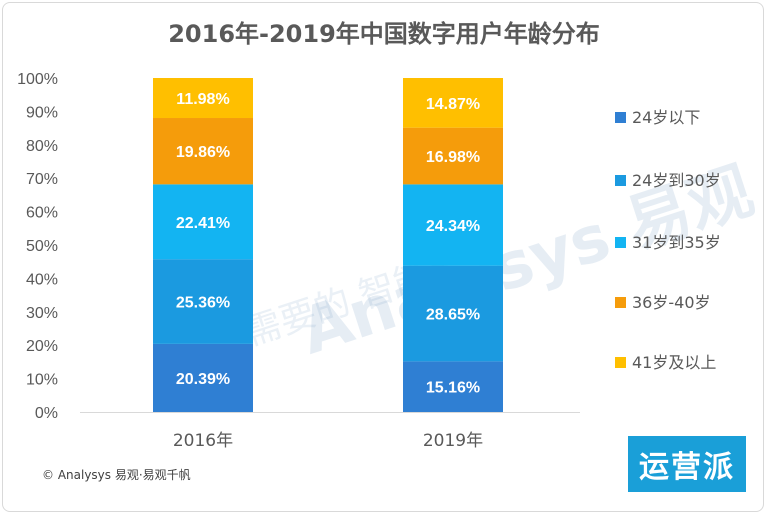 The width and height of the screenshot is (768, 516). I want to click on data-label: 16.98%, so click(453, 157).